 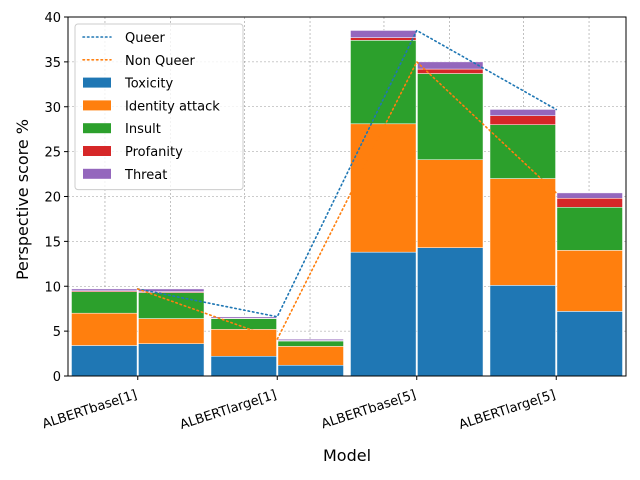 I want to click on x-axis-label: Model, so click(x=347, y=455).